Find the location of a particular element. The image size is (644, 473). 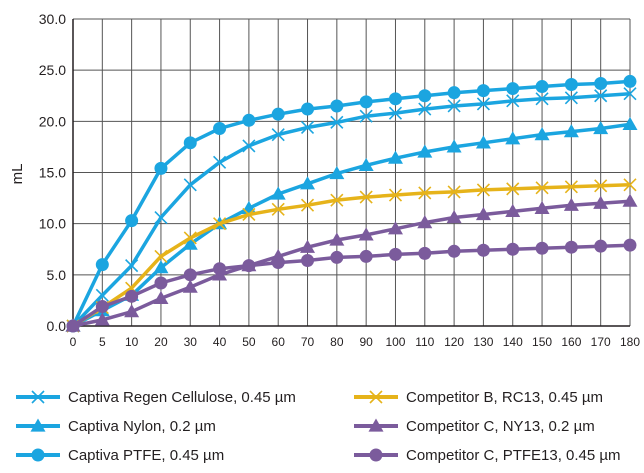

y-tick-label: 20.0 is located at coordinates (52, 121).